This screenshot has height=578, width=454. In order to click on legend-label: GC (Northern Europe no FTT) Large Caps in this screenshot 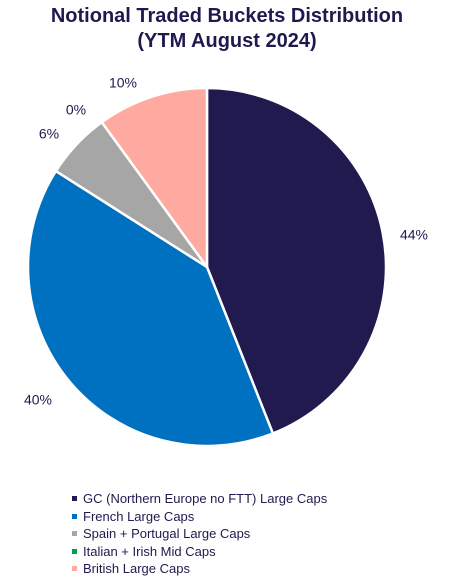, I will do `click(205, 499)`.